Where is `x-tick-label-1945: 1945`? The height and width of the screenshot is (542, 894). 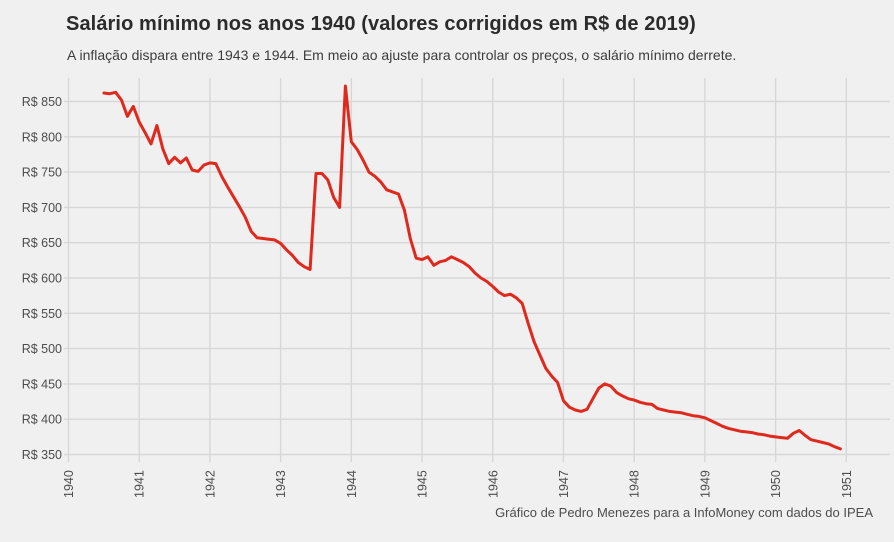 x-tick-label-1945: 1945 is located at coordinates (423, 484).